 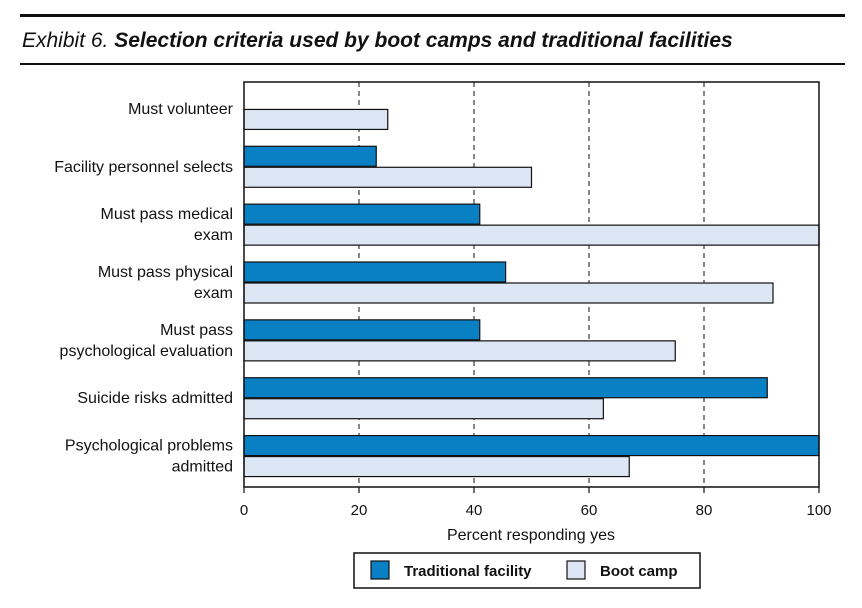 What do you see at coordinates (639, 571) in the screenshot?
I see `legend-label-boot-camp: Boot camp` at bounding box center [639, 571].